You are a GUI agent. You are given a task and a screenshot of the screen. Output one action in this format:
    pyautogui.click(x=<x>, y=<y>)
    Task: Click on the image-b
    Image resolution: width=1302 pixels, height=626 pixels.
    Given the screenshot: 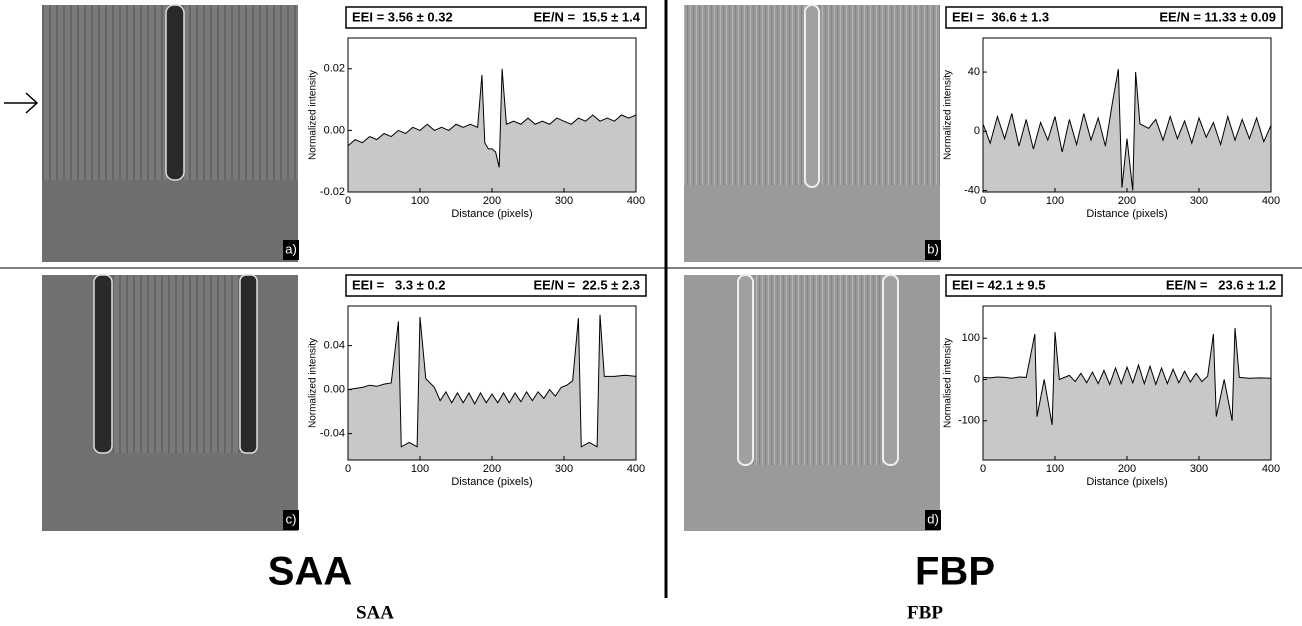 What is the action you would take?
    pyautogui.click(x=812, y=133)
    